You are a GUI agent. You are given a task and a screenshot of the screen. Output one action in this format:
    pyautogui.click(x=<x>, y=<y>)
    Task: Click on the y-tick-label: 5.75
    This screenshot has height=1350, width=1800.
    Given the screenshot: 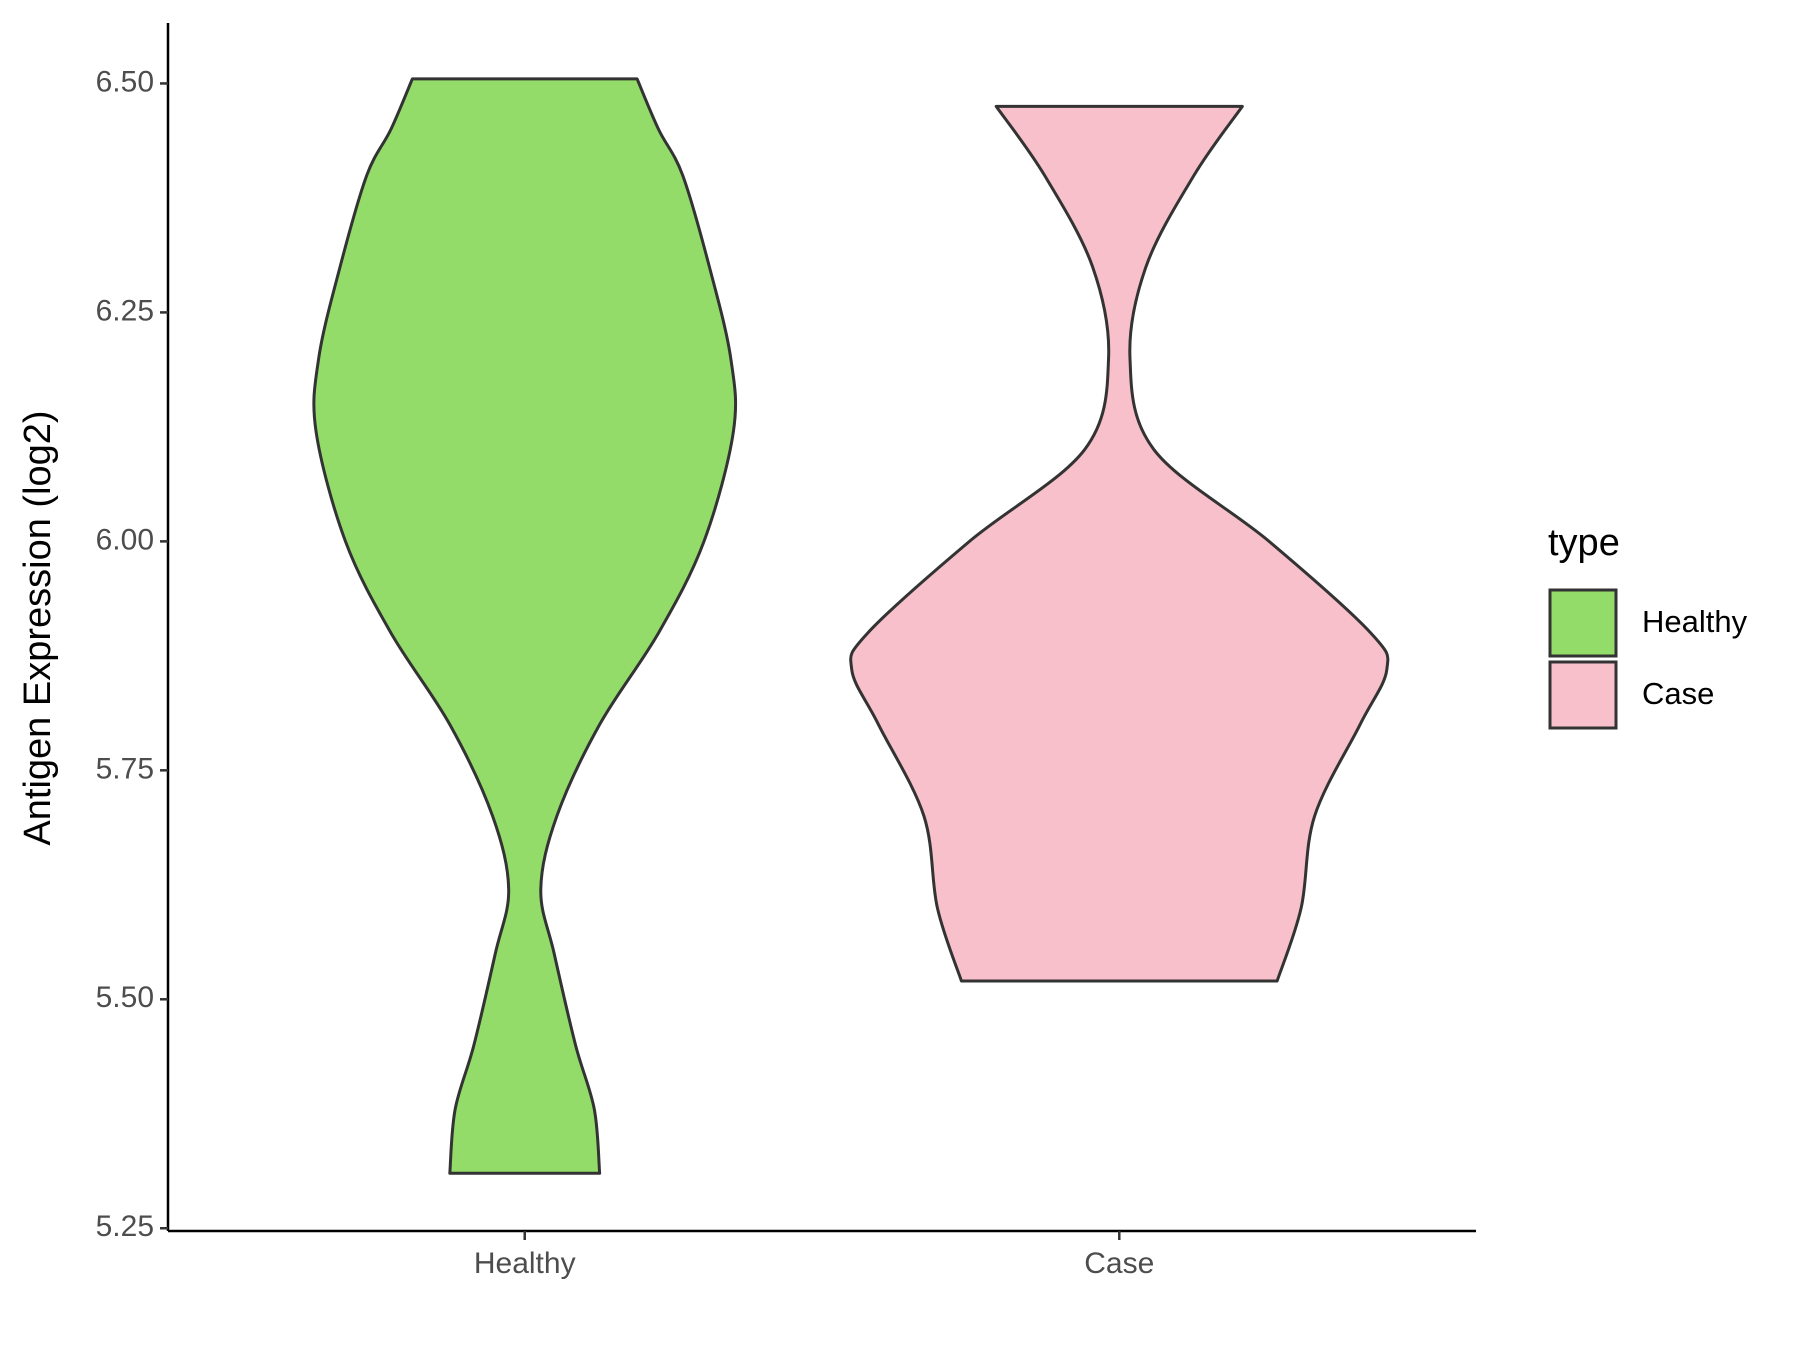 What is the action you would take?
    pyautogui.click(x=125, y=768)
    